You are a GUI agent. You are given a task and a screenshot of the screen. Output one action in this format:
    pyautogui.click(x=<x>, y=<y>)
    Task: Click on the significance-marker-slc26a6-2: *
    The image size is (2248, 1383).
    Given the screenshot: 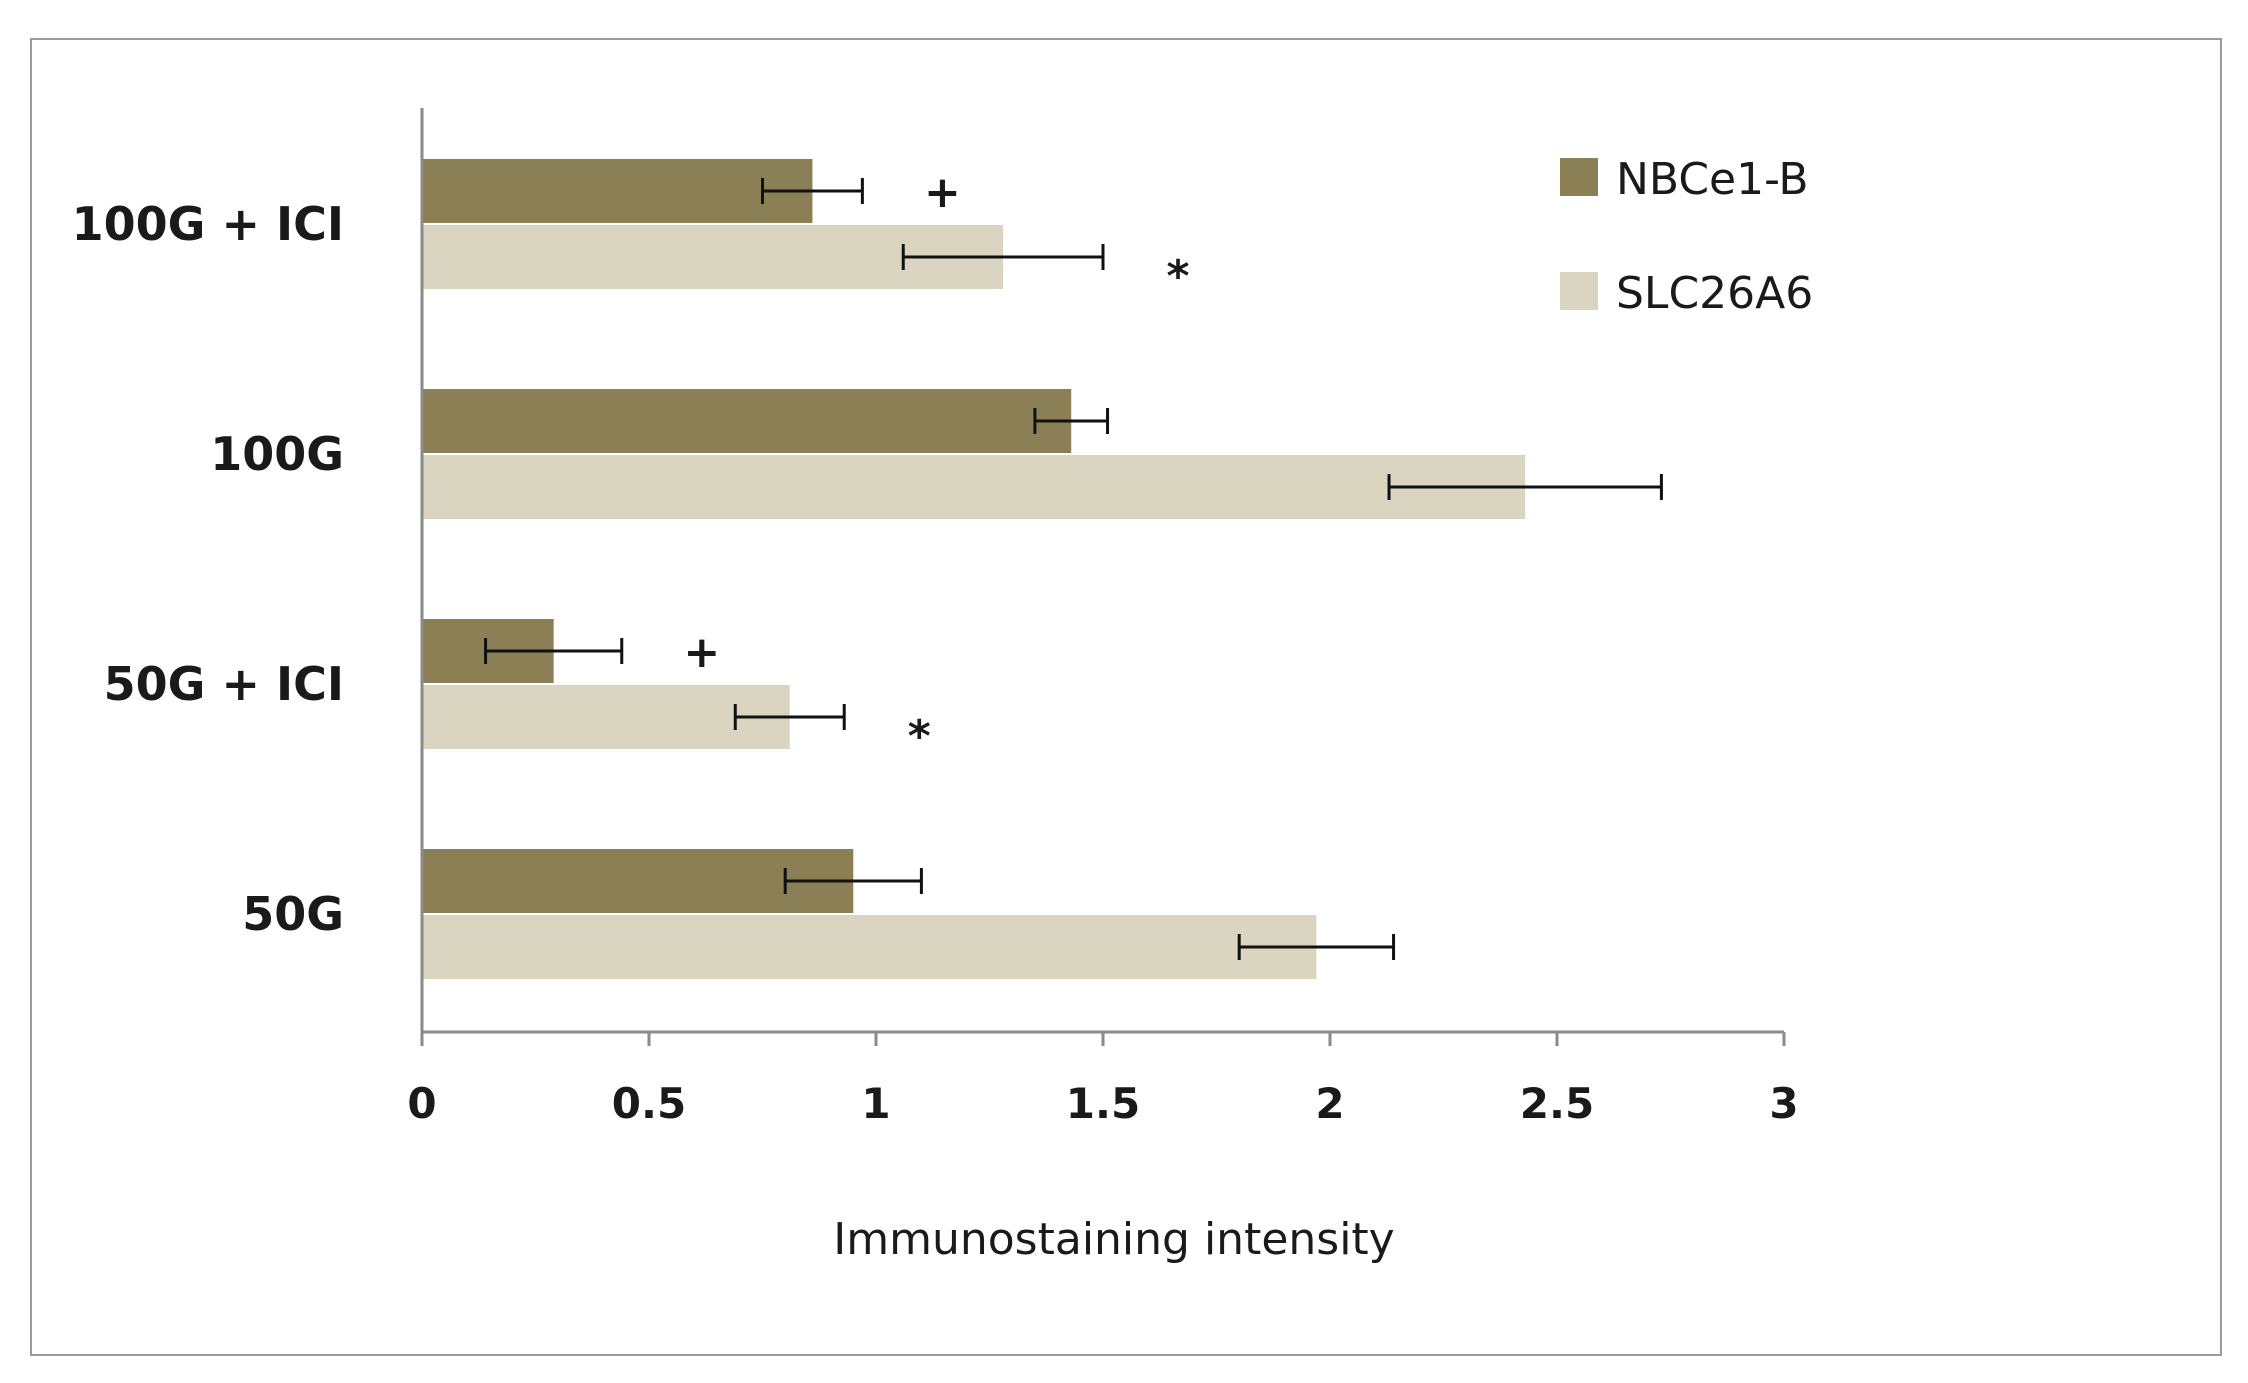 What is the action you would take?
    pyautogui.click(x=919, y=736)
    